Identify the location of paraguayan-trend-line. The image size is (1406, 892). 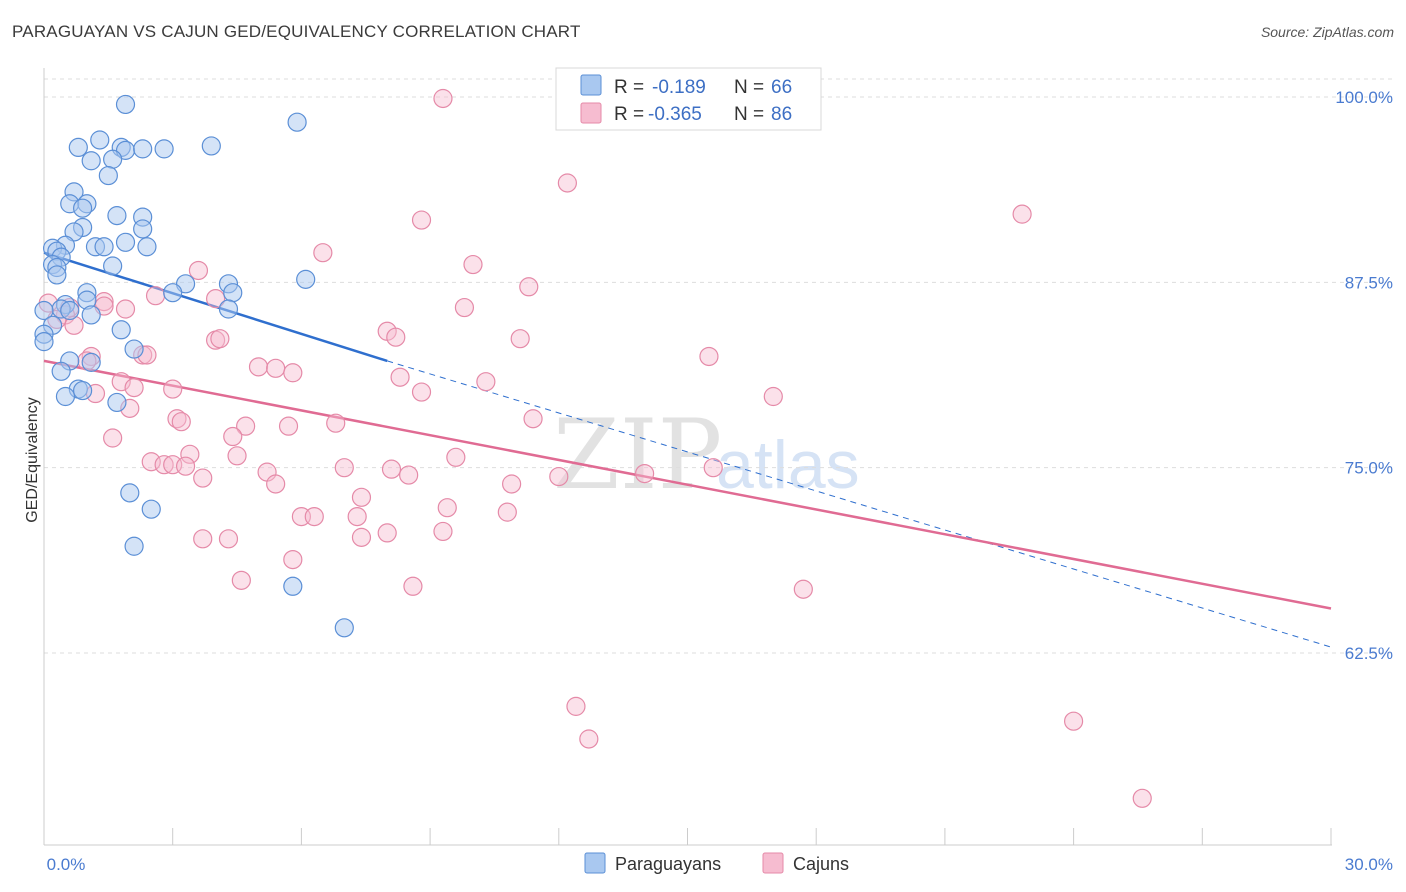
(215, 307).